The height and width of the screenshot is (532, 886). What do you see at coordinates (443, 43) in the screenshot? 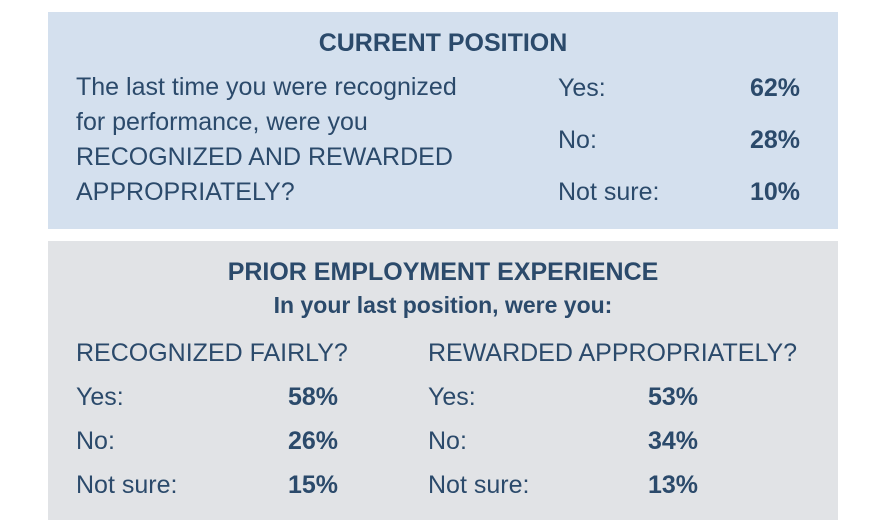
I see `current-position-title: CURRENT POSITION` at bounding box center [443, 43].